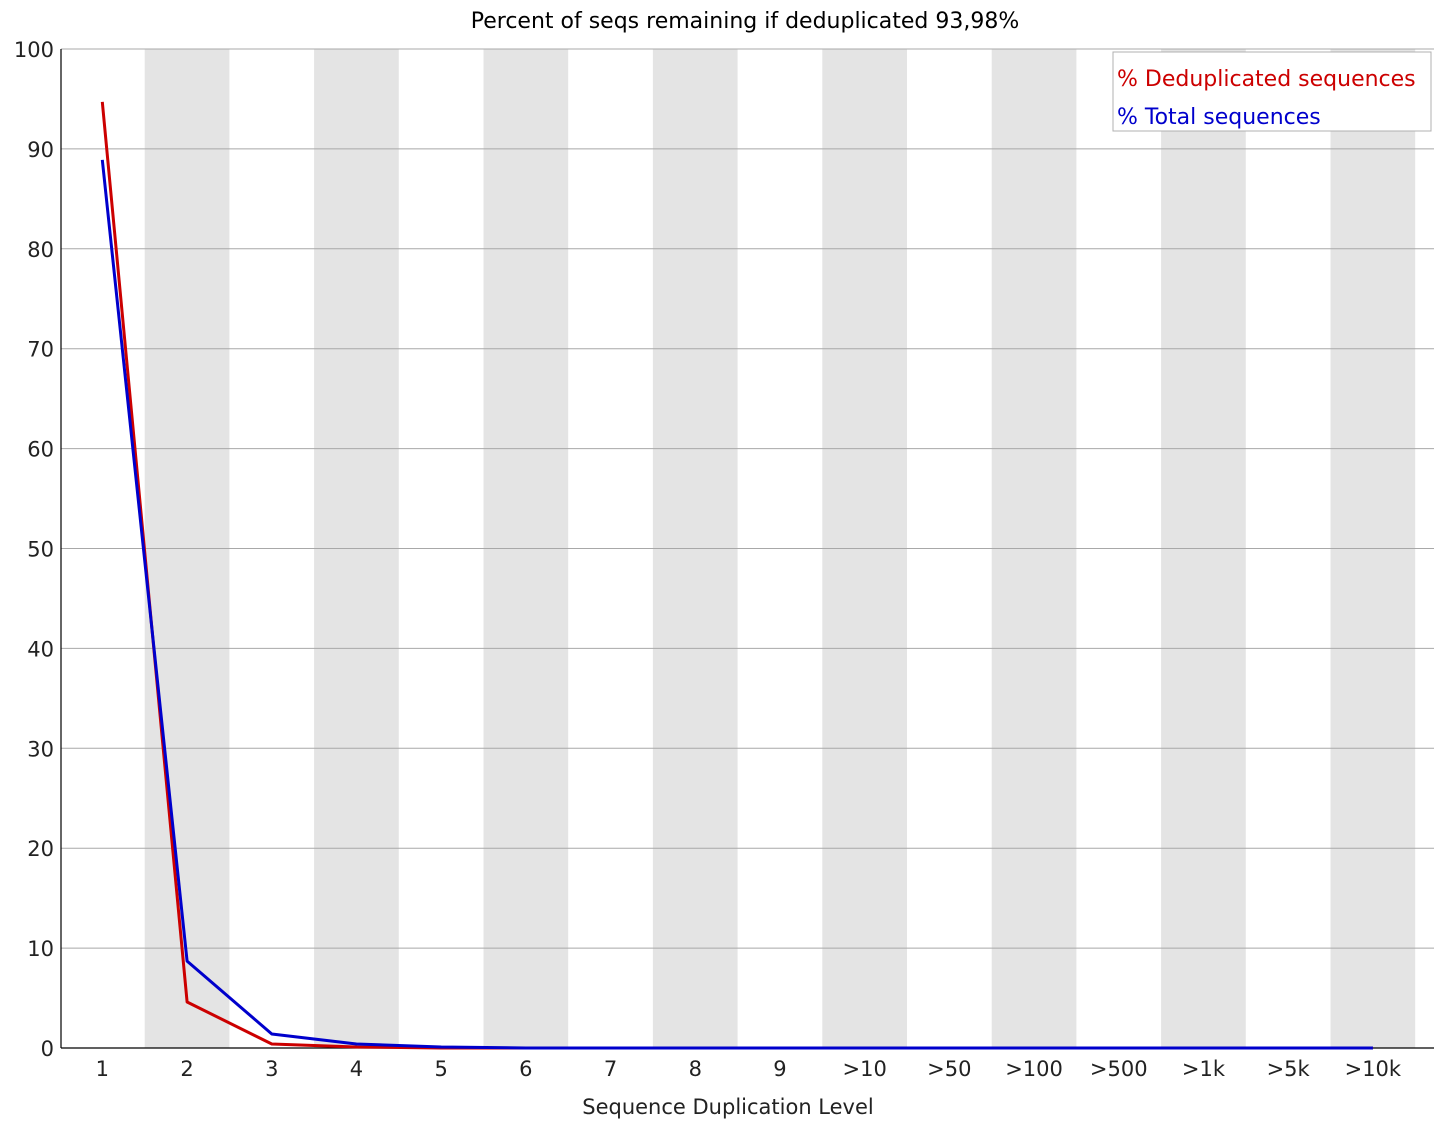  Describe the element at coordinates (779, 1069) in the screenshot. I see `x-tick-9: 9` at that location.